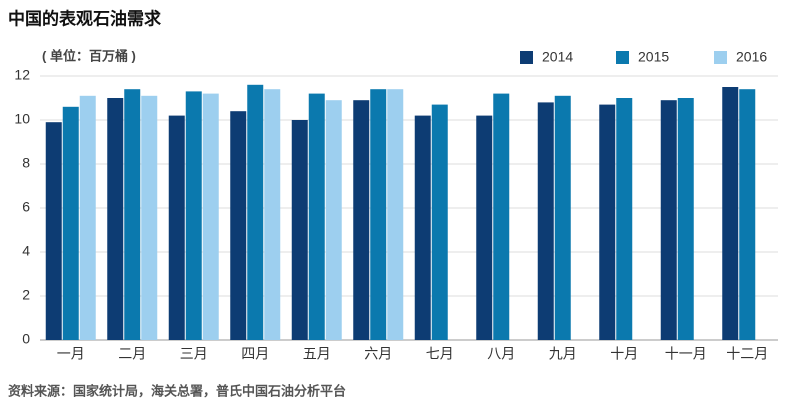 The height and width of the screenshot is (411, 802). What do you see at coordinates (501, 354) in the screenshot?
I see `x-tick-label: 八月` at bounding box center [501, 354].